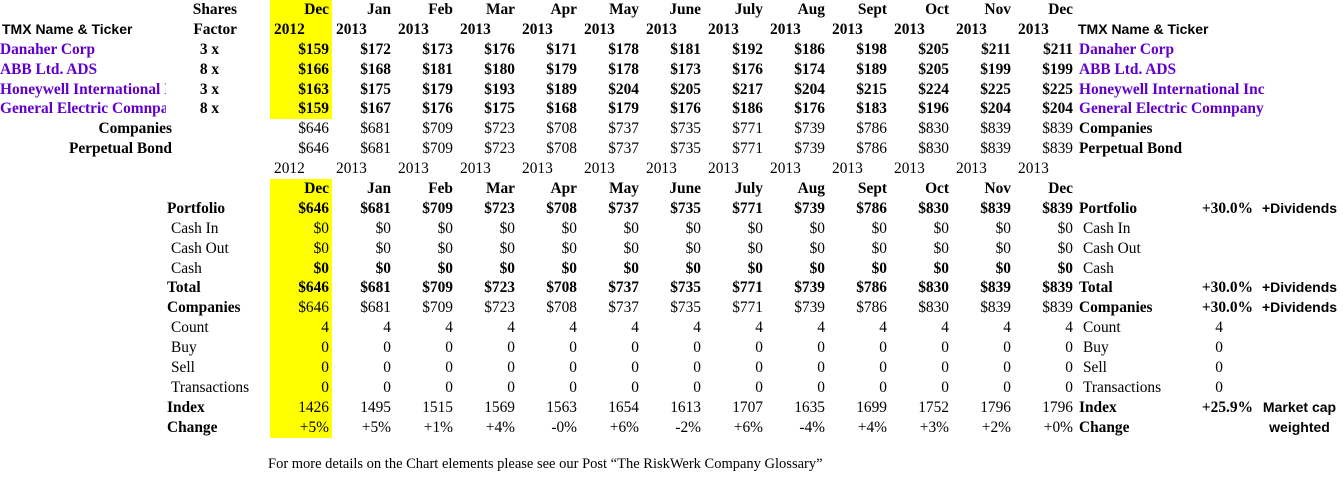 Image resolution: width=1343 pixels, height=481 pixels. Describe the element at coordinates (375, 308) in the screenshot. I see `row-value: $681` at that location.